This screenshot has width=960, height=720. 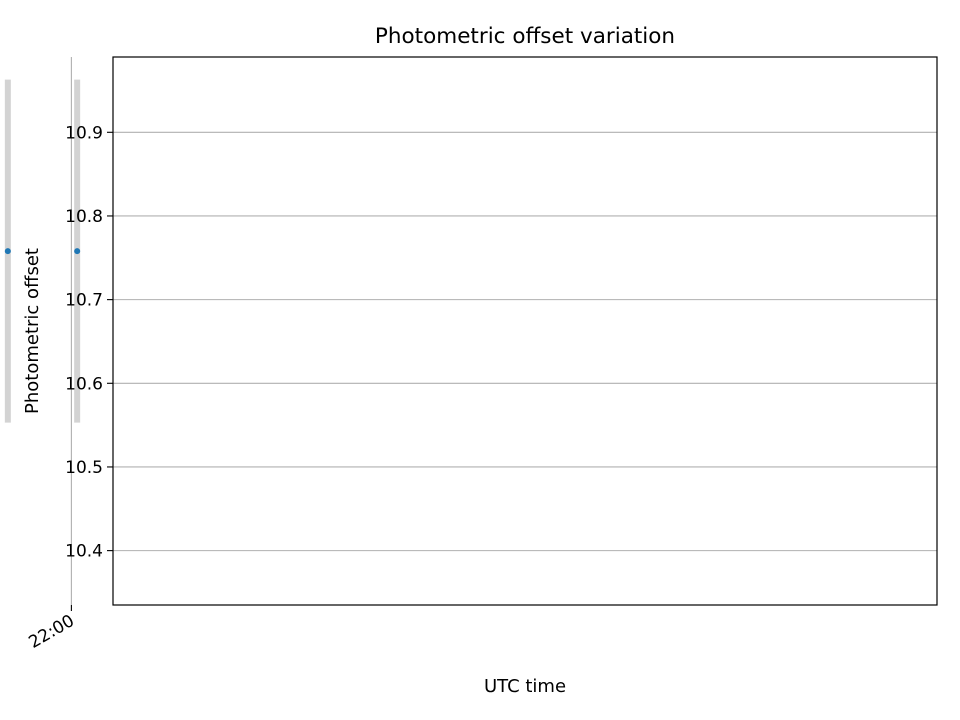 What do you see at coordinates (89, 342) in the screenshot?
I see `y-axis-ticks: 10.4 10.5 10.6 10.7 10.8 10.9` at bounding box center [89, 342].